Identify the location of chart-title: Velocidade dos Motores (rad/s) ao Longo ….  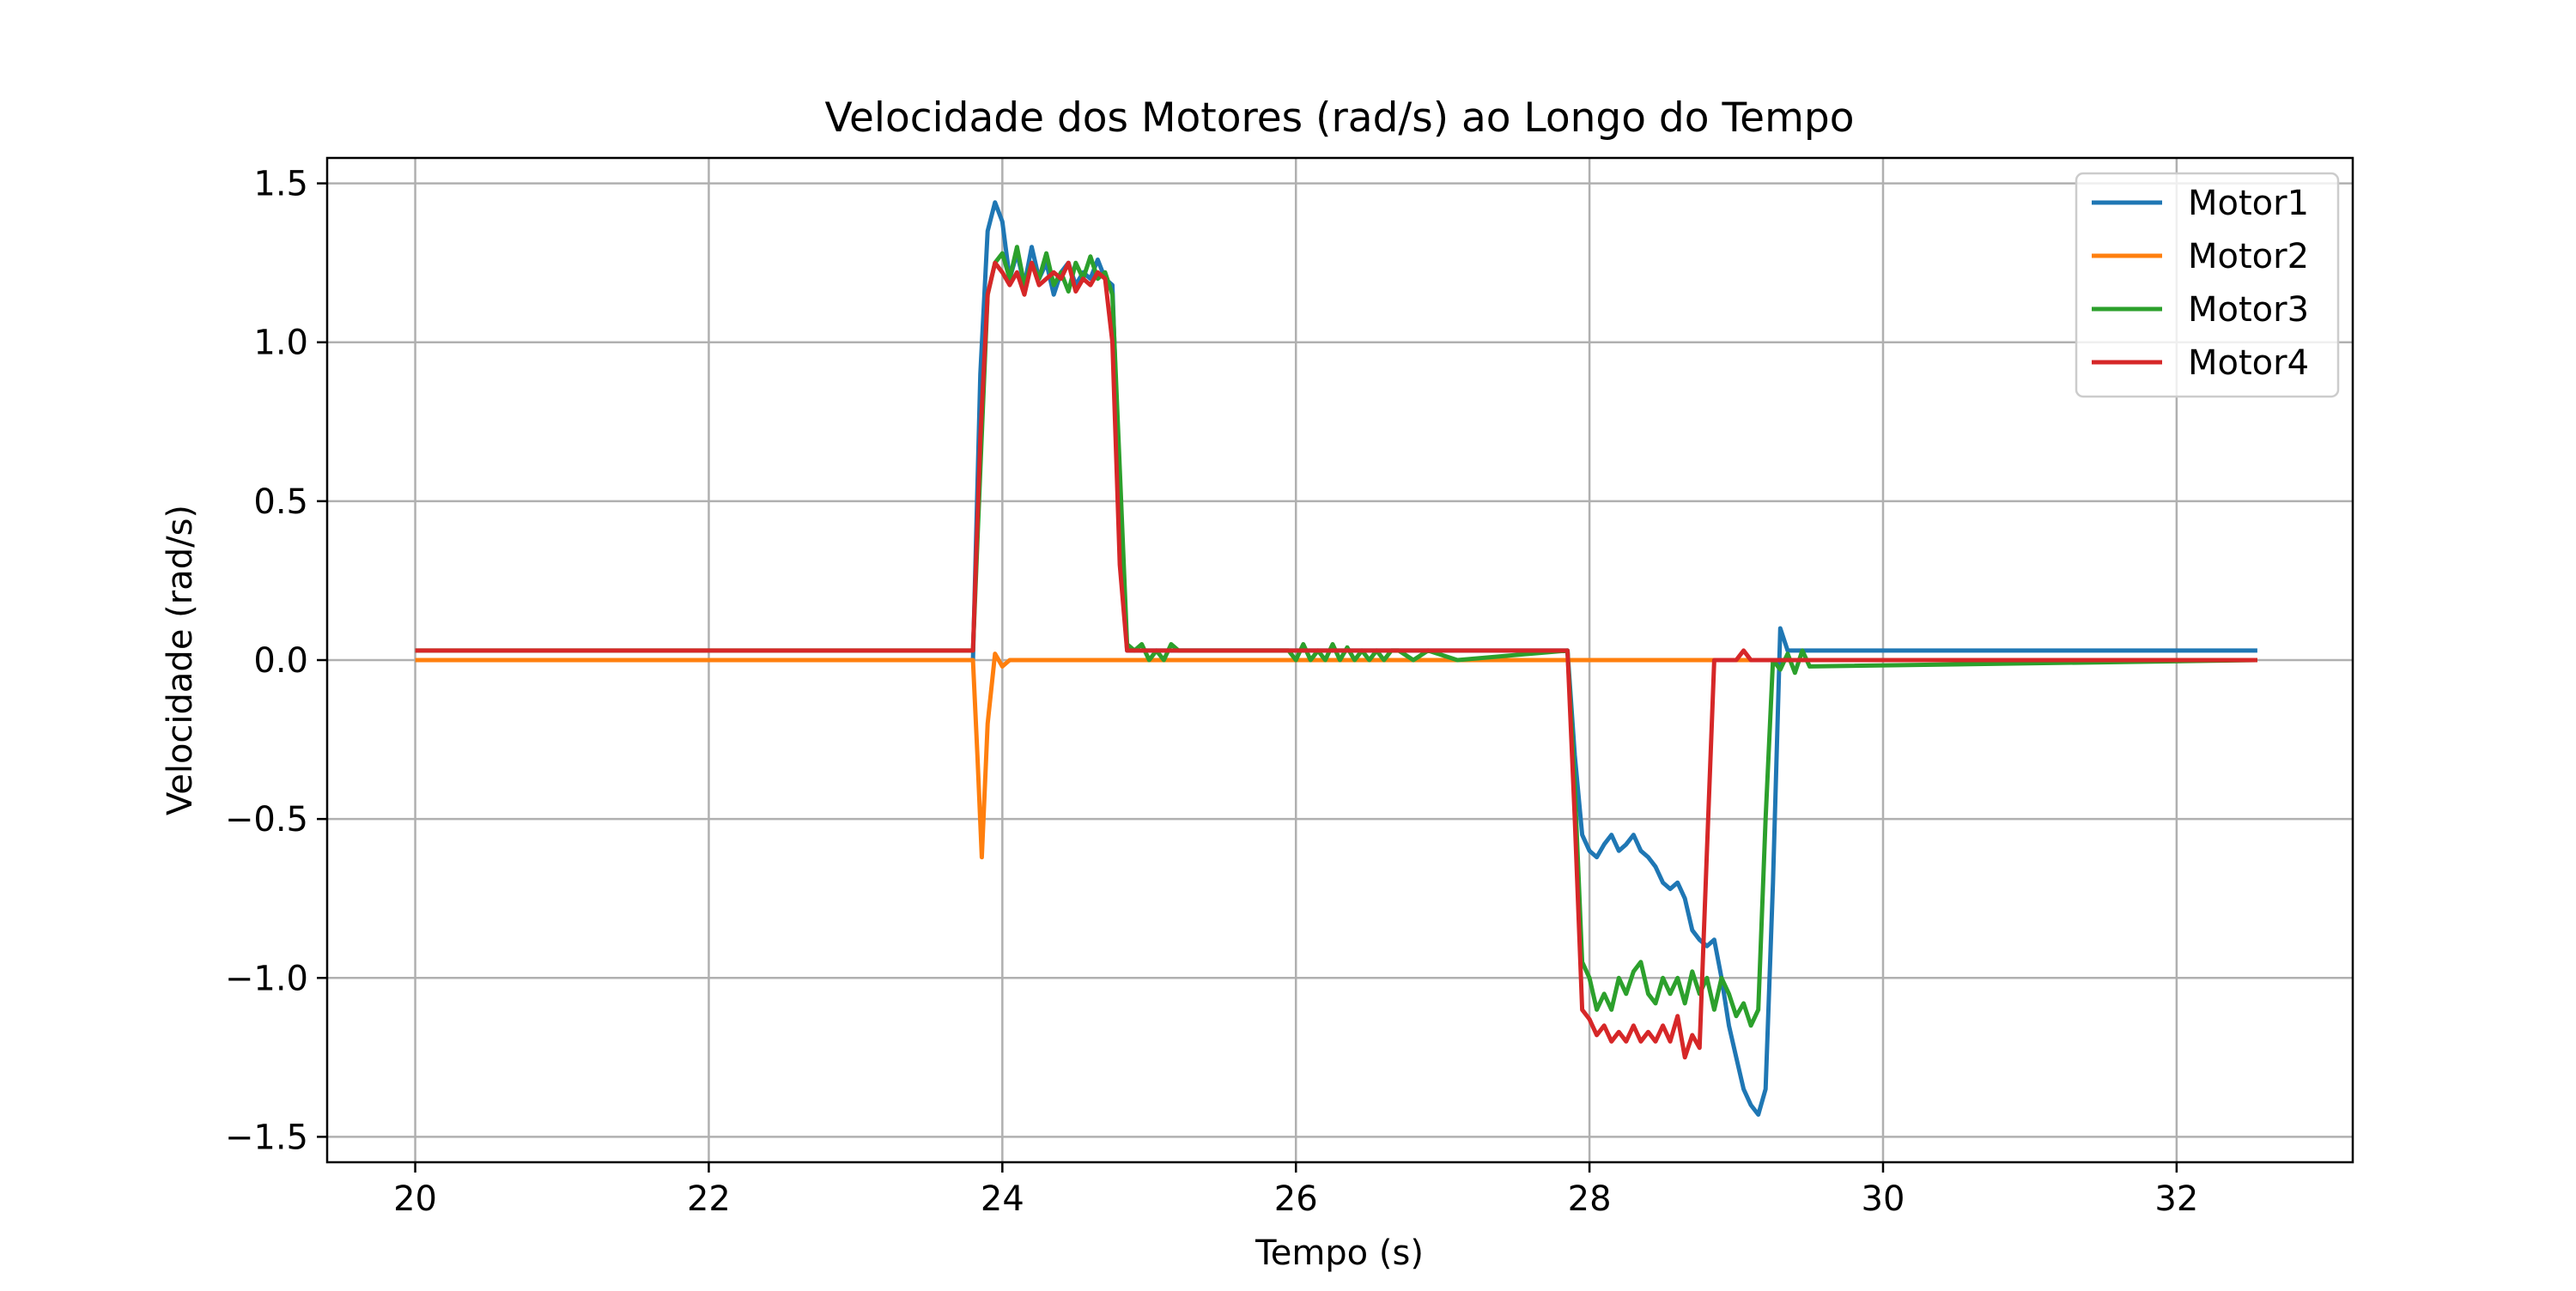
(1340, 118).